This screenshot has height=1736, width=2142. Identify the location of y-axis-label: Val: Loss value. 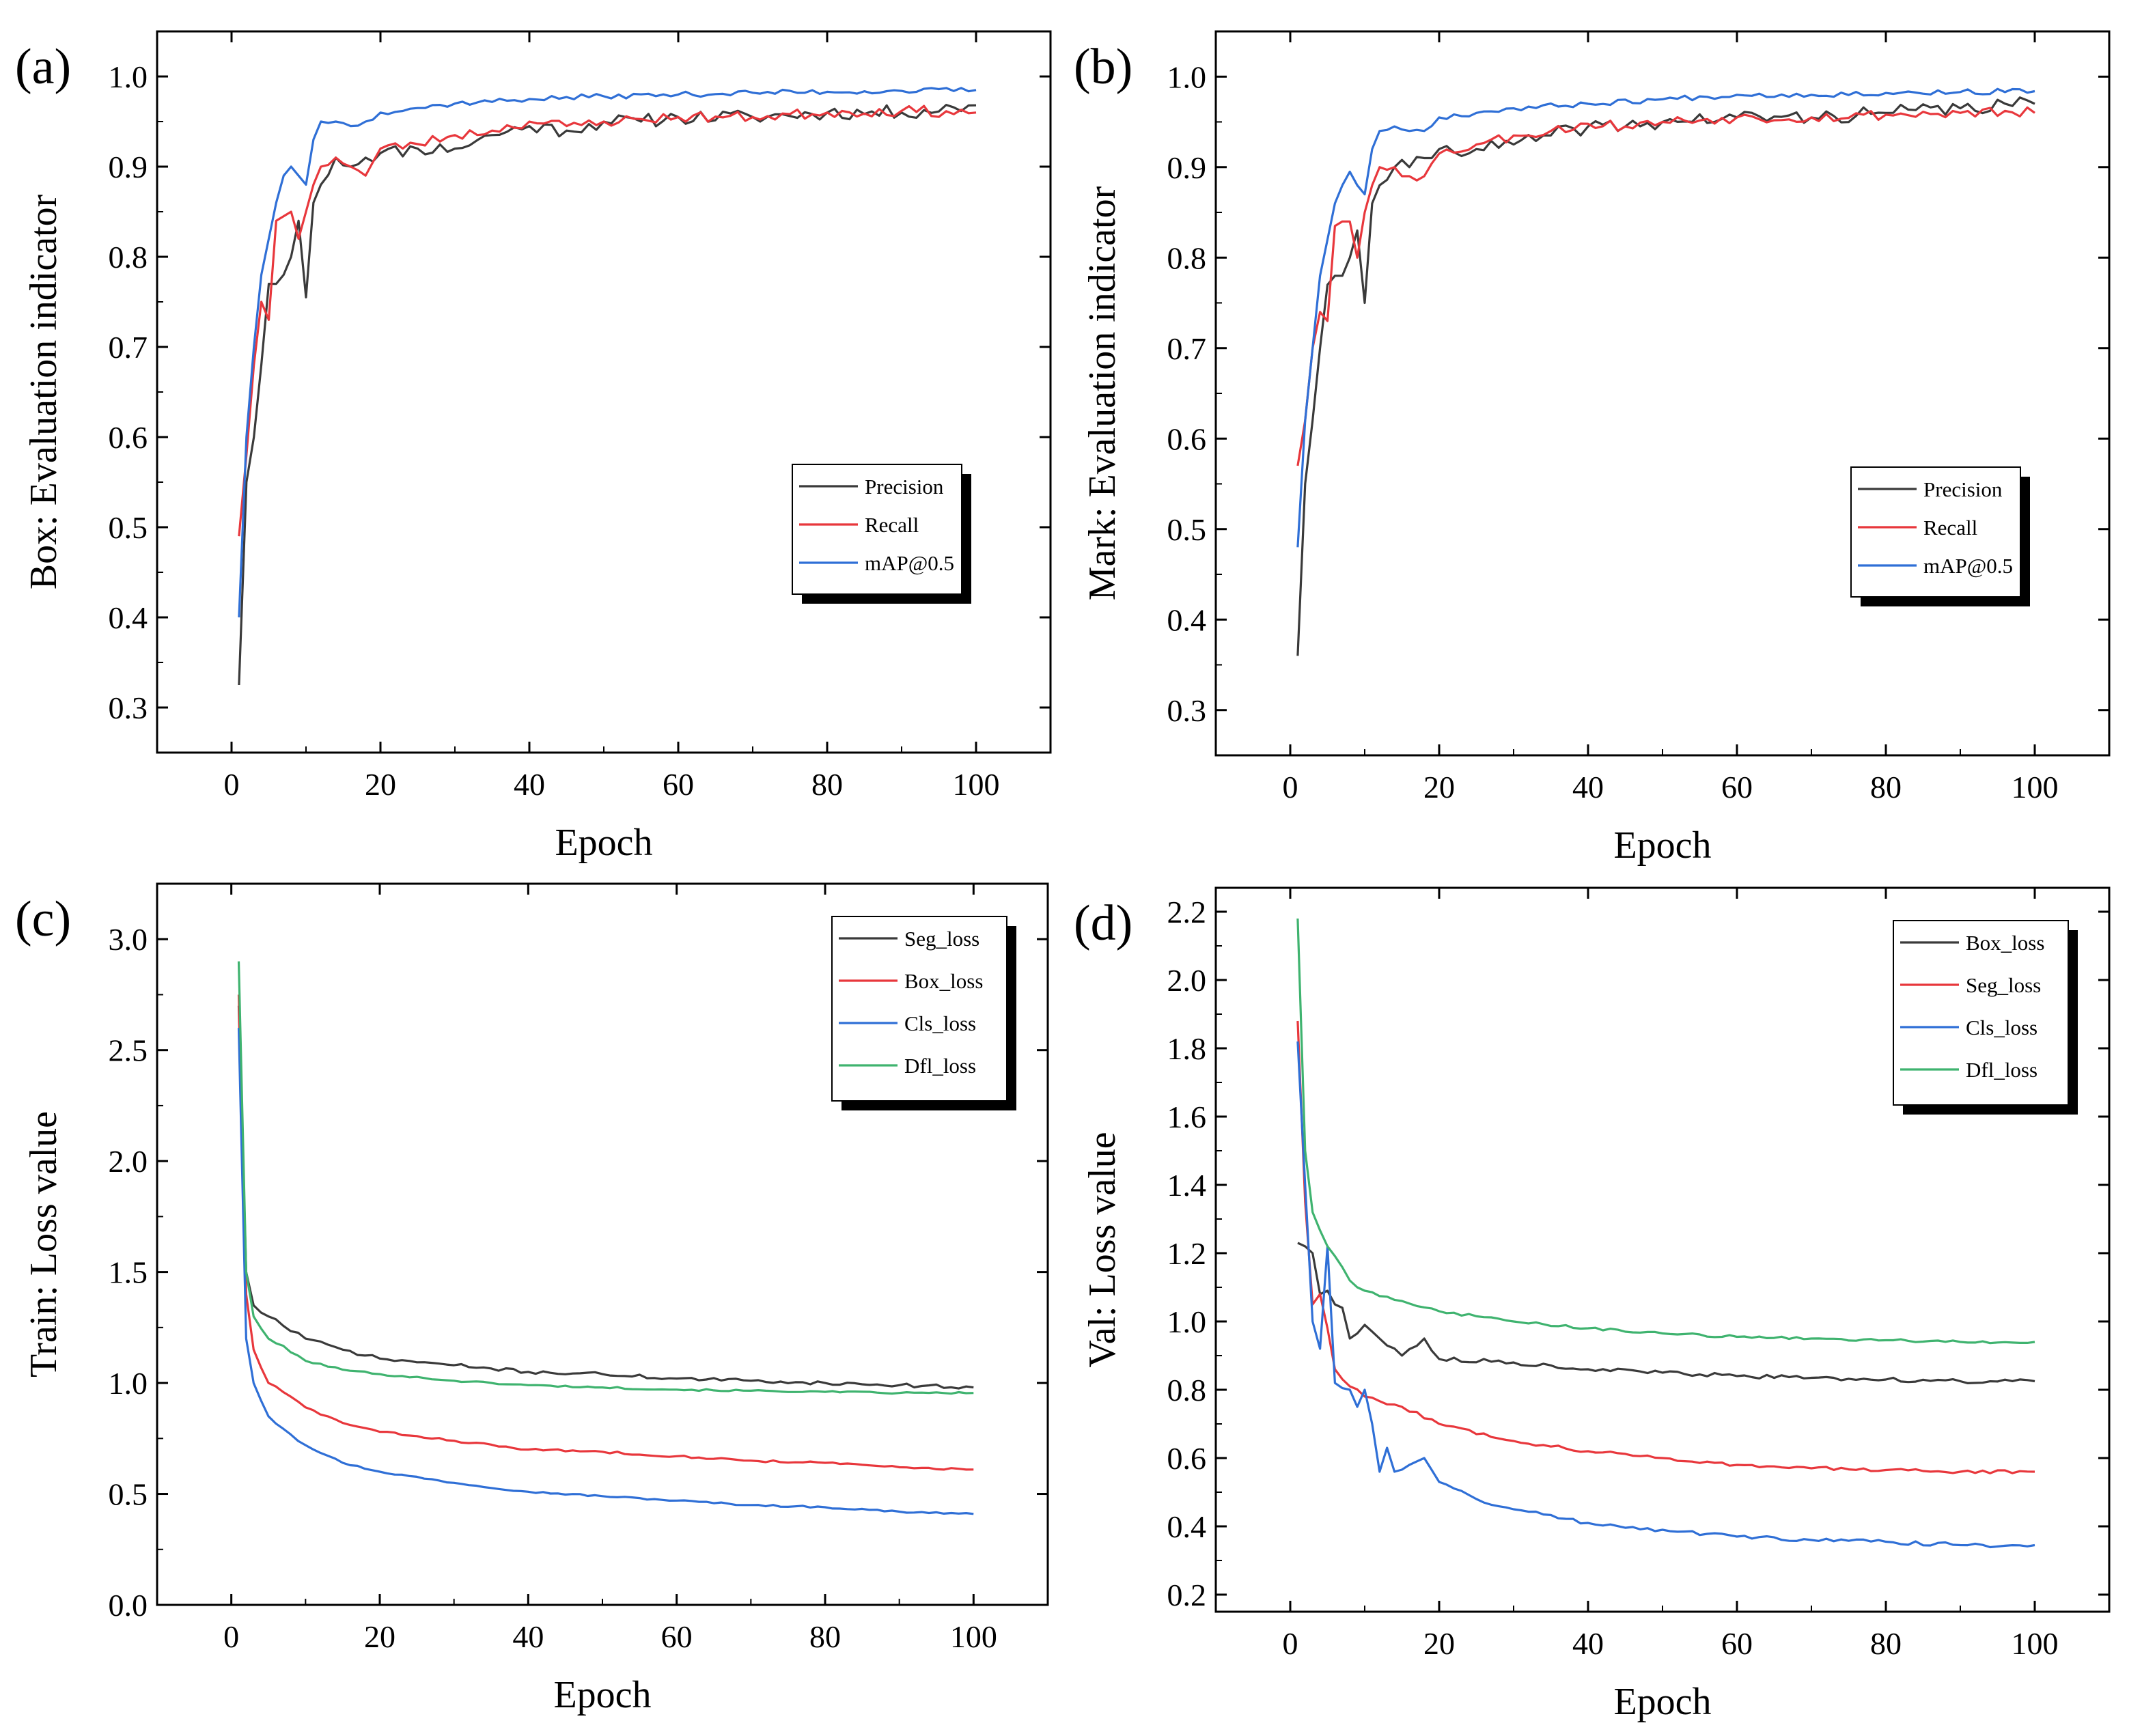
(1102, 1249).